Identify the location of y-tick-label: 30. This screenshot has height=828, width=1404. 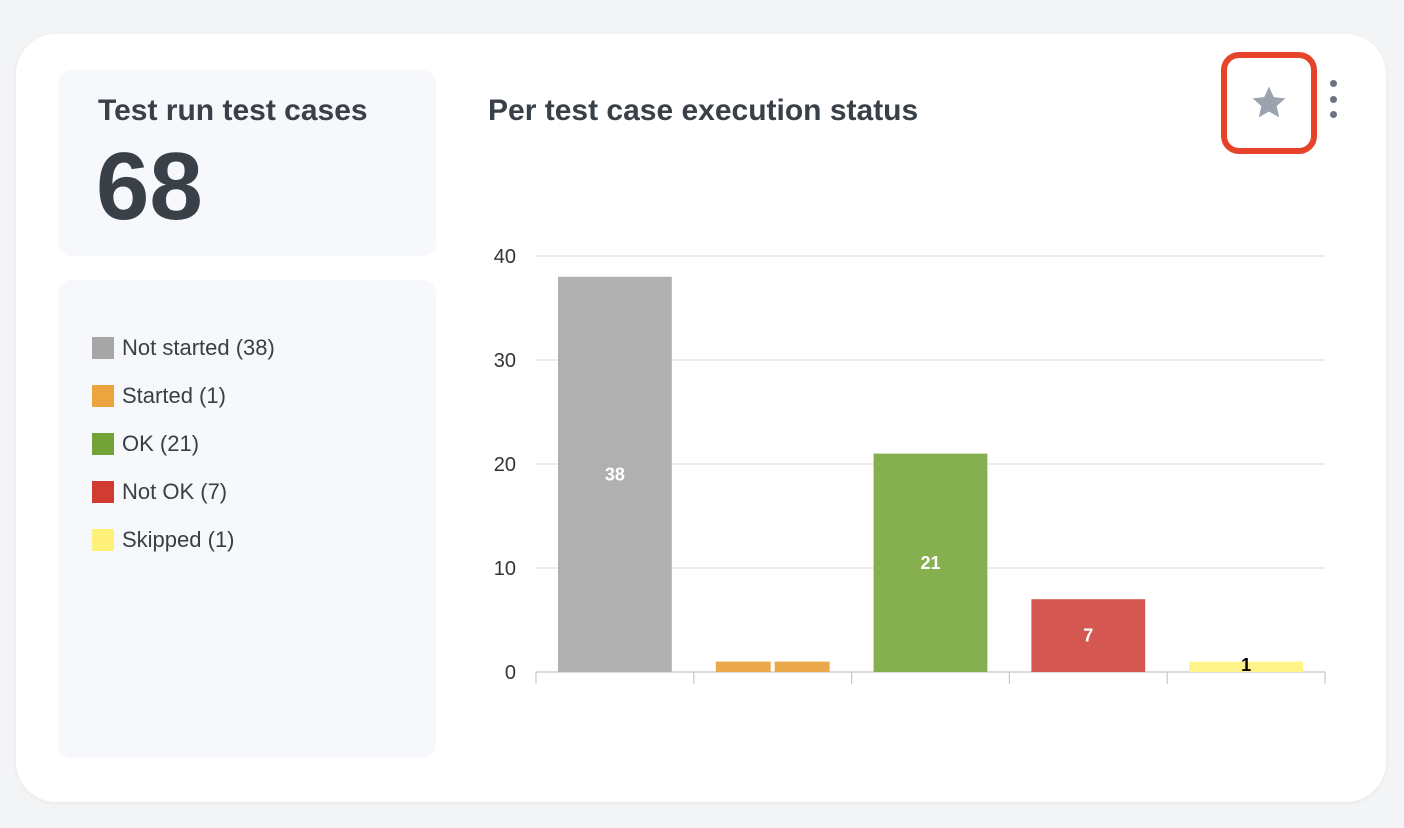
(505, 361).